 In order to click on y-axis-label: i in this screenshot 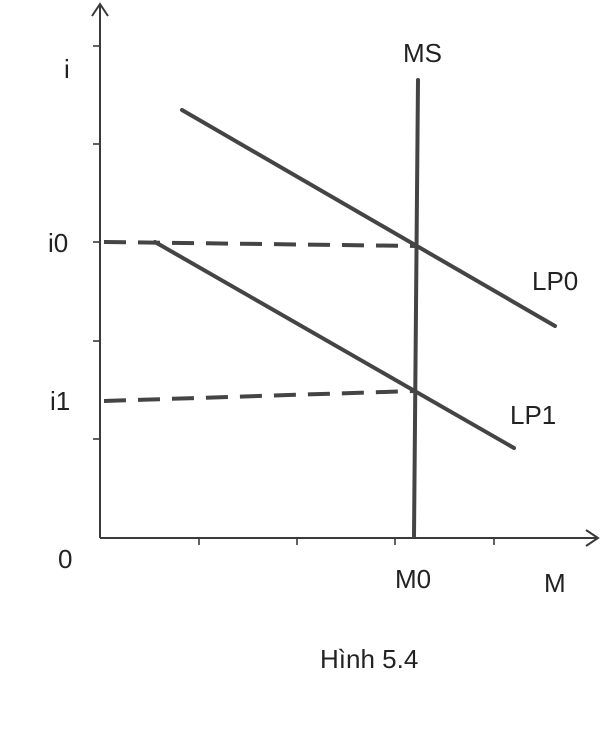, I will do `click(67, 69)`.